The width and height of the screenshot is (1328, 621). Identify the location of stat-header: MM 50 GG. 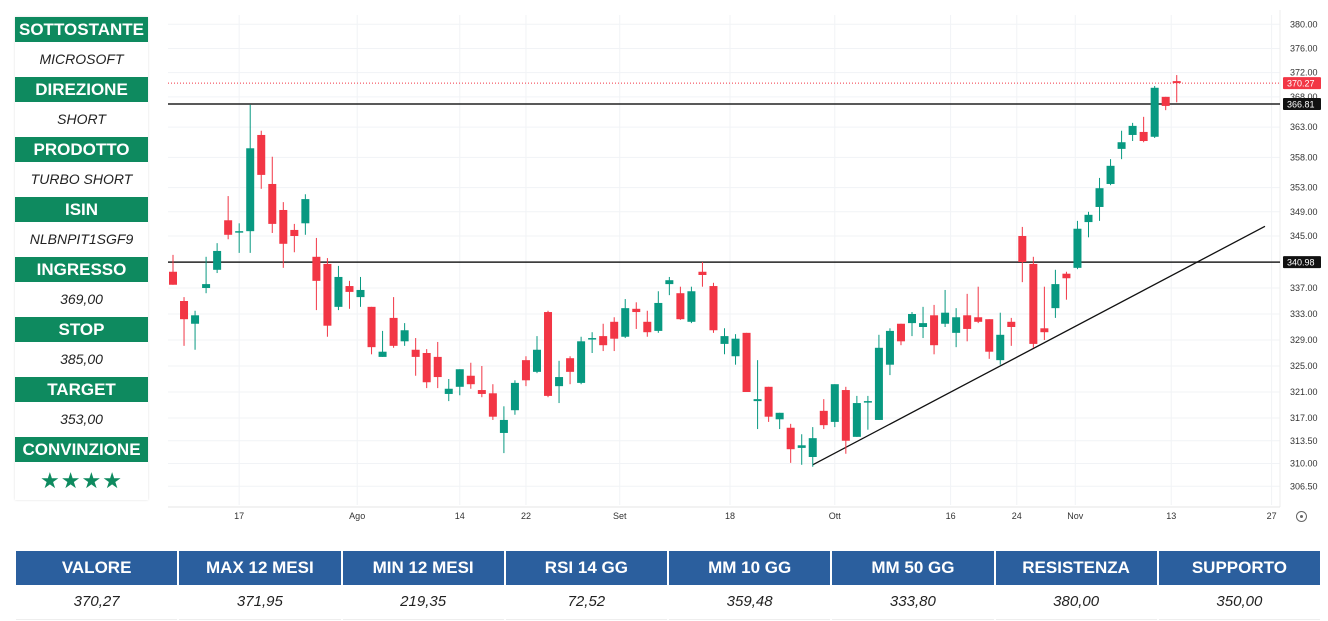
(913, 568).